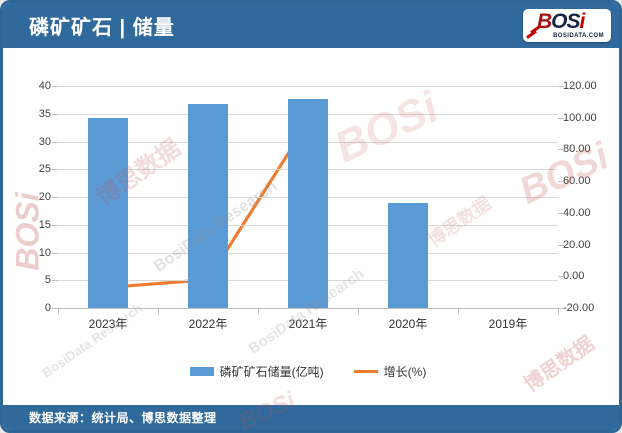 Image resolution: width=622 pixels, height=433 pixels. Describe the element at coordinates (123, 418) in the screenshot. I see `data-source-note: 数据来源：统计局、博思数据整理` at that location.